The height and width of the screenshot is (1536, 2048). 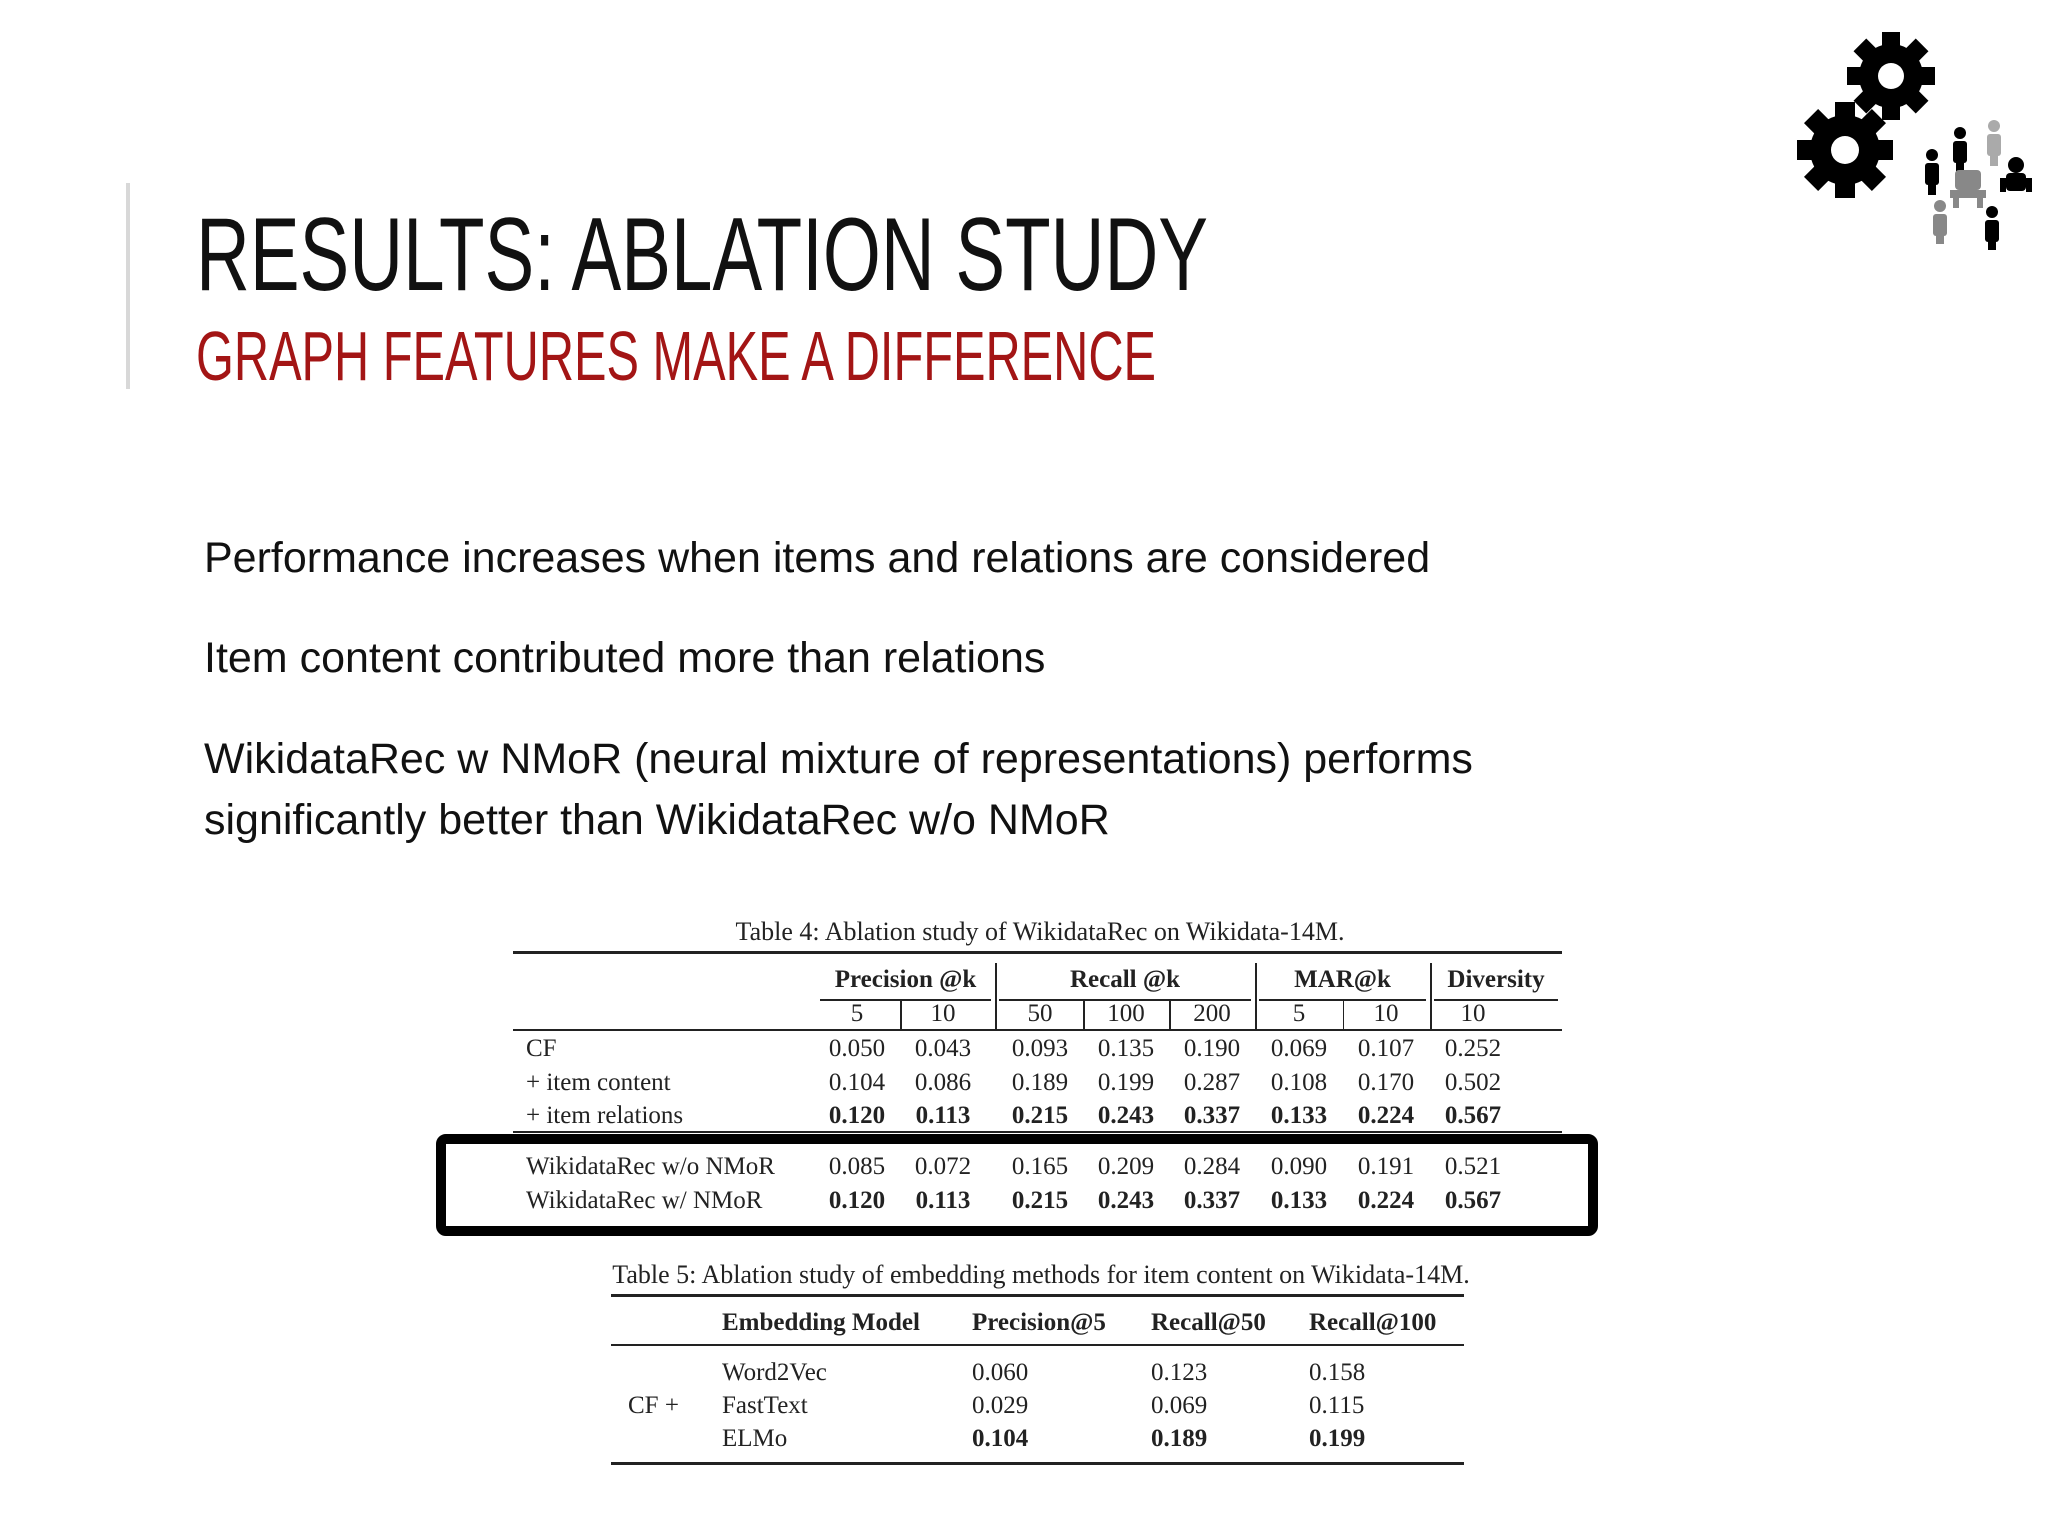 What do you see at coordinates (541, 1048) in the screenshot?
I see `row-label: CF` at bounding box center [541, 1048].